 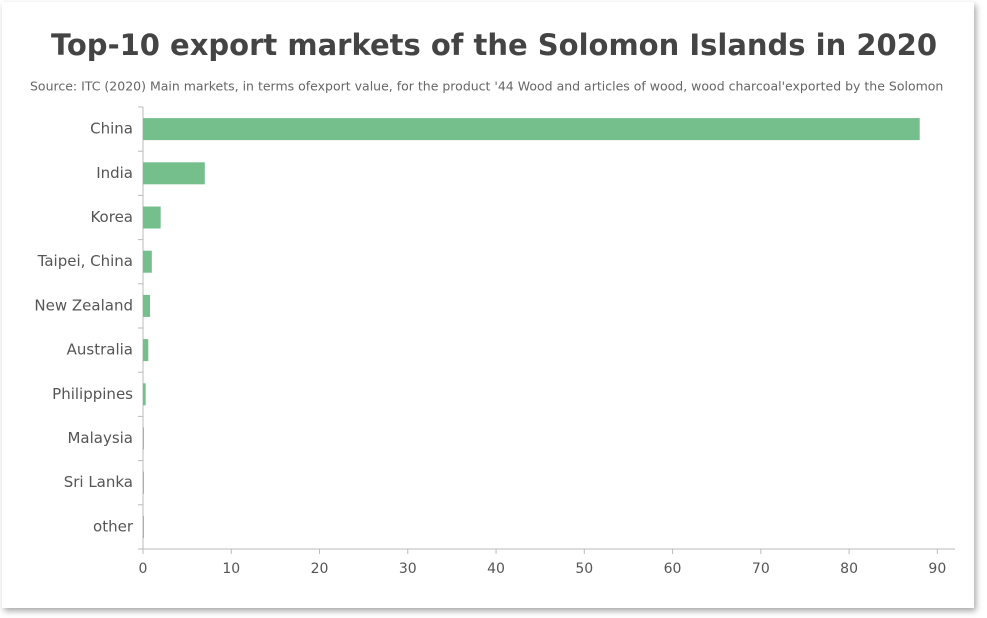 What do you see at coordinates (92, 394) in the screenshot?
I see `y-tick-label: Philippines` at bounding box center [92, 394].